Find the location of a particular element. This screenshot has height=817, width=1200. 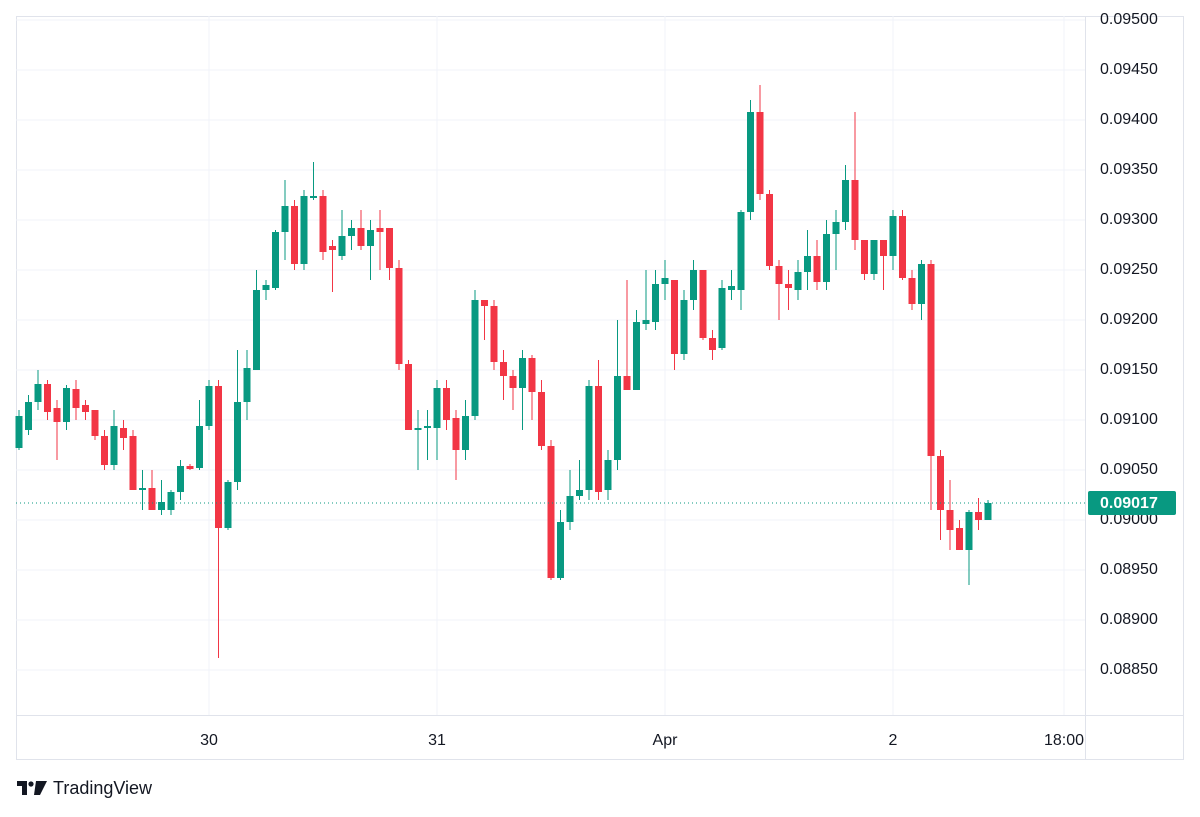

y-tick-label: 0.09450 is located at coordinates (1129, 69).